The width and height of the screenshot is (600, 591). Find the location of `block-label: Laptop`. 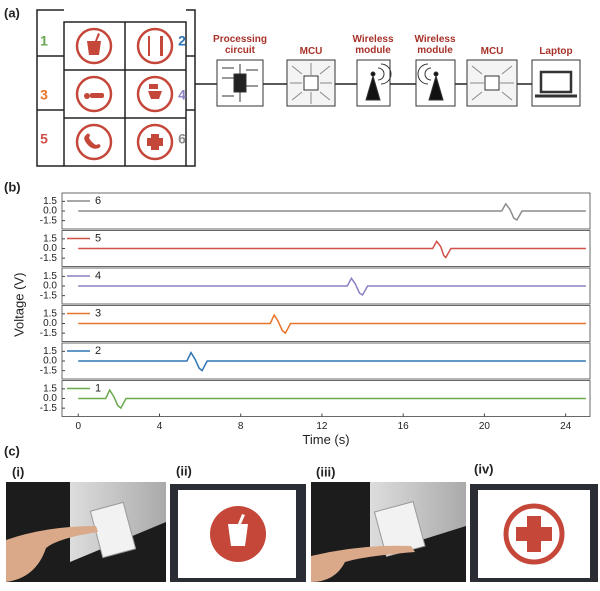

block-label: Laptop is located at coordinates (556, 51).